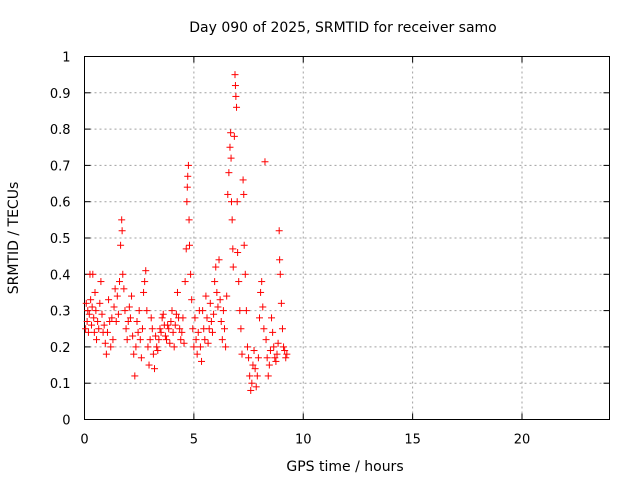 The height and width of the screenshot is (480, 640). Describe the element at coordinates (60, 130) in the screenshot. I see `y-tick-label: 0.8` at that location.